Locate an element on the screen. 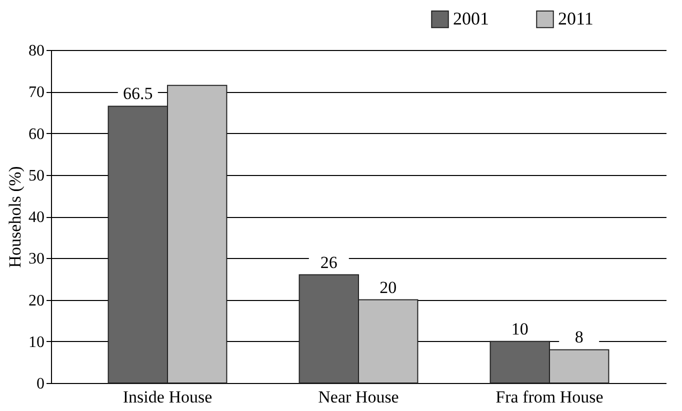  data-label: 66.5 is located at coordinates (138, 94).